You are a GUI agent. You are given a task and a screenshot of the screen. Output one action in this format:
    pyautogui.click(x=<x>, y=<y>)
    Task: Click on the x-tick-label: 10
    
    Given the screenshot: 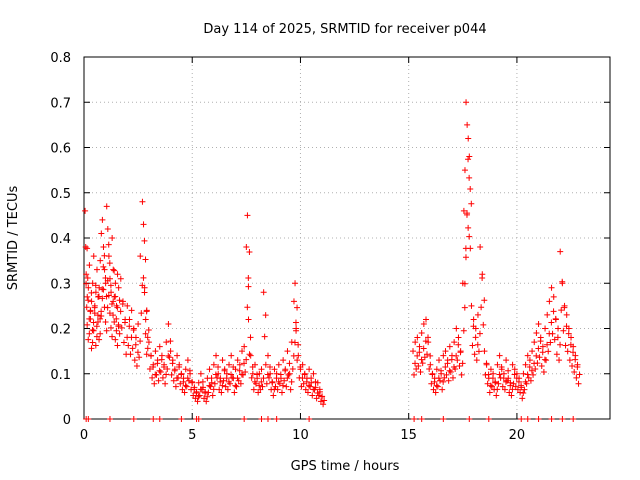 What is the action you would take?
    pyautogui.click(x=300, y=435)
    